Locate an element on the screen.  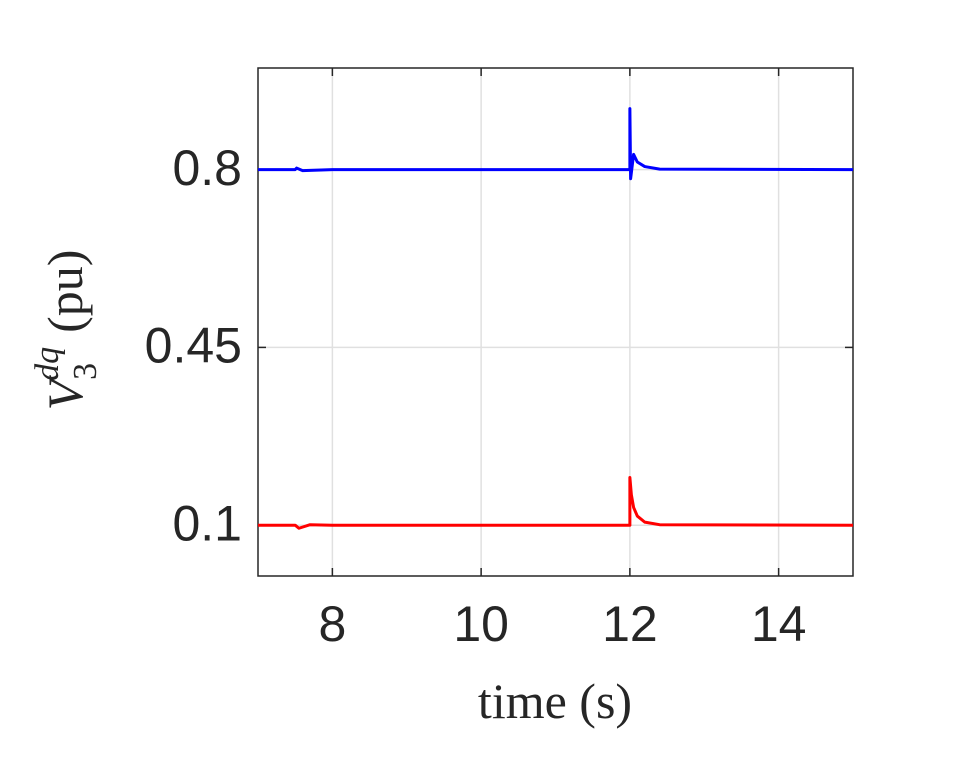
y-label-unit: (pu) is located at coordinates (65, 291).